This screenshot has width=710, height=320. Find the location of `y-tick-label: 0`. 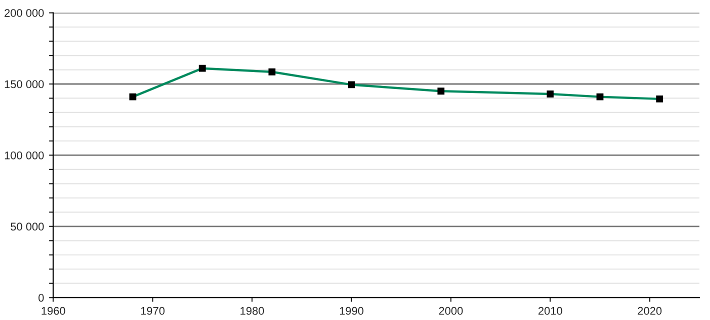

y-tick-label: 0 is located at coordinates (41, 298).